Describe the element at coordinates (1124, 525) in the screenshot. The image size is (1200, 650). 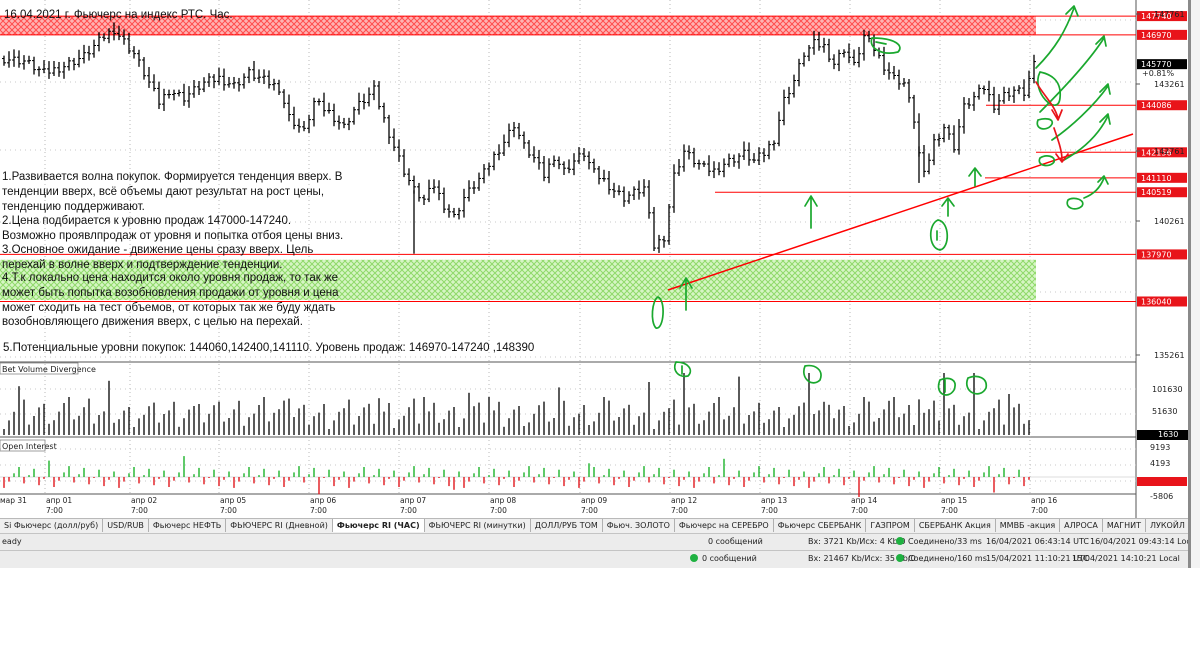
I see `chart-tab: МАГНИТ` at that location.